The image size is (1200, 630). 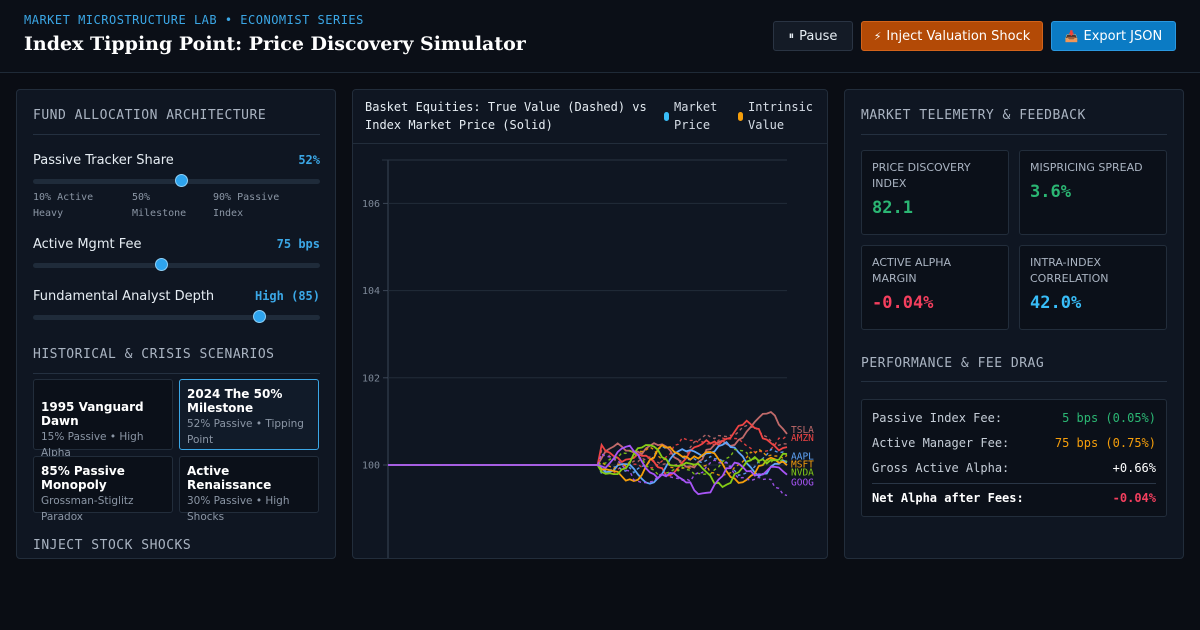 I want to click on scenario-subtitle: Grossman-Stiglitz Paradox, so click(x=87, y=509).